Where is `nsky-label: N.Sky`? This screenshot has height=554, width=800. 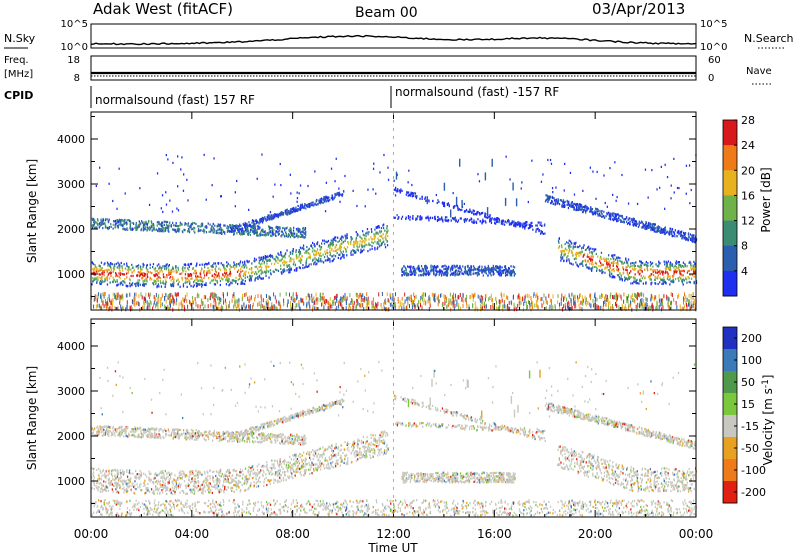 nsky-label: N.Sky is located at coordinates (20, 38).